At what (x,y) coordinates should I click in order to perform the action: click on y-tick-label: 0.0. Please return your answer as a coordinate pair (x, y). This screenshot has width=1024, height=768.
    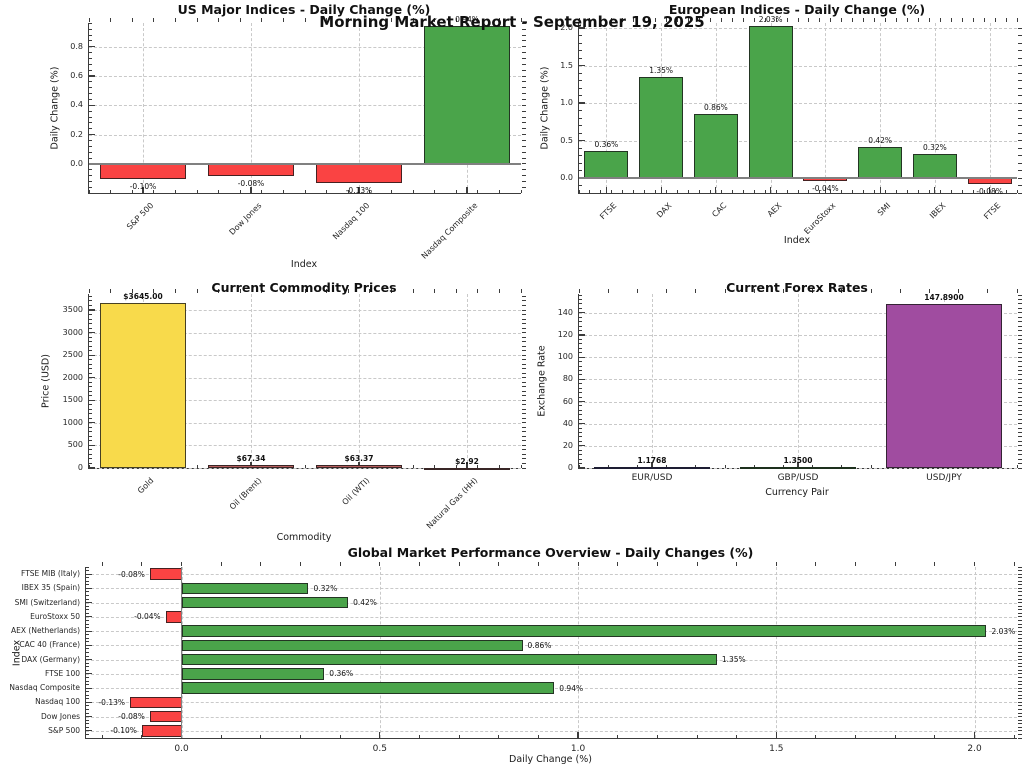
    Looking at the image, I should click on (76, 163).